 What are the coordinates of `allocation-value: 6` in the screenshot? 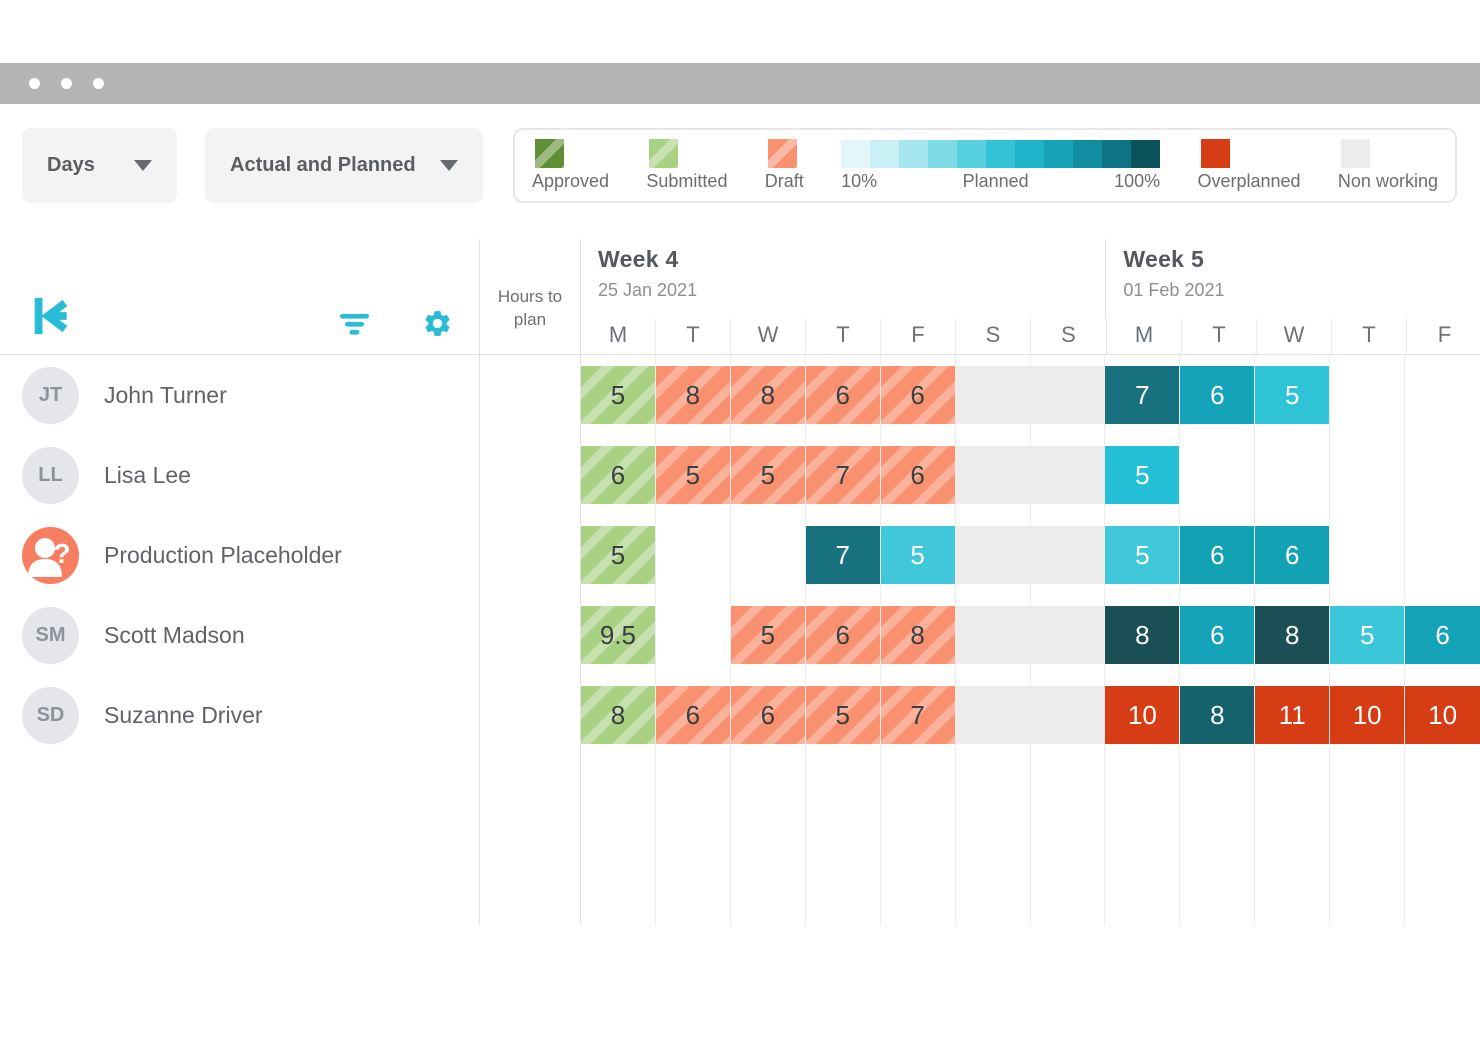 It's located at (917, 475).